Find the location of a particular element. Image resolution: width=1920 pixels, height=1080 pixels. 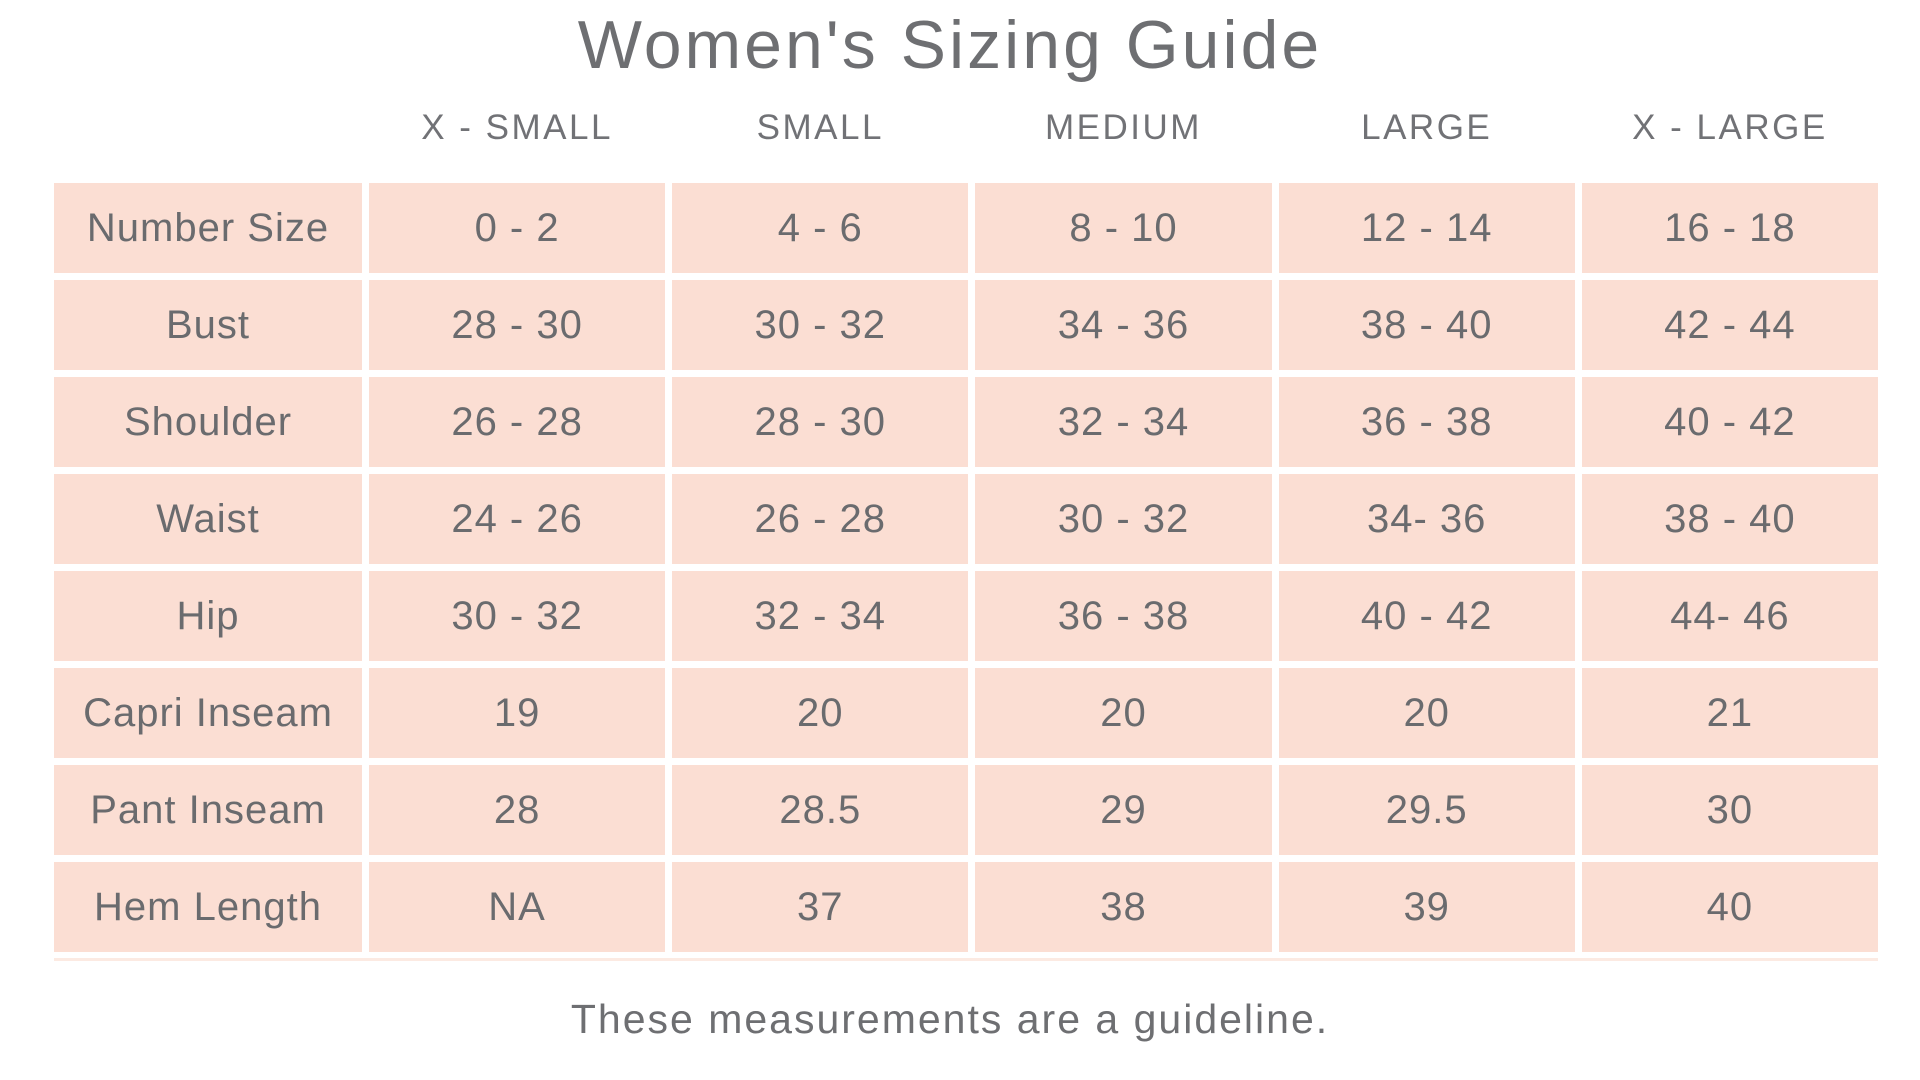

cell-bust-small: 30 - 32 is located at coordinates (820, 325).